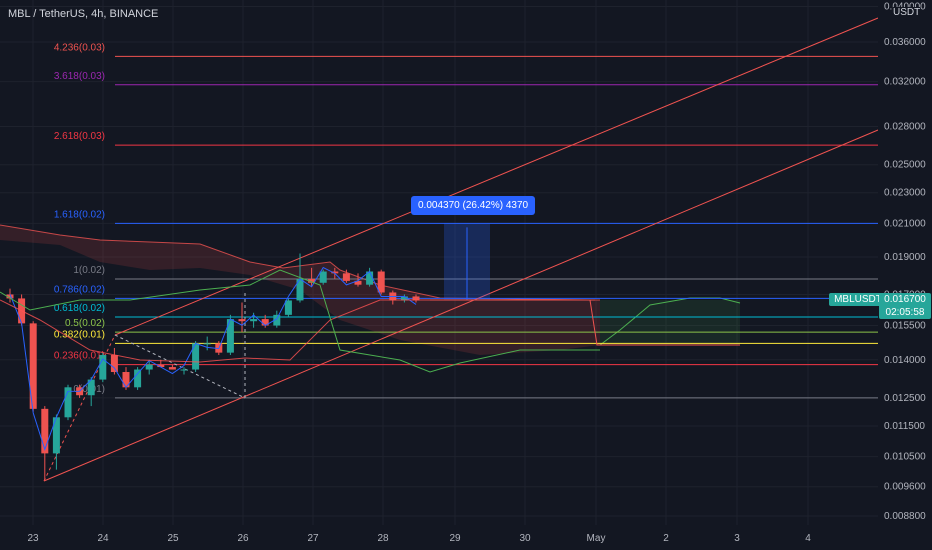  Describe the element at coordinates (79, 76) in the screenshot. I see `fib-level-label: 3.618(0.03)` at that location.